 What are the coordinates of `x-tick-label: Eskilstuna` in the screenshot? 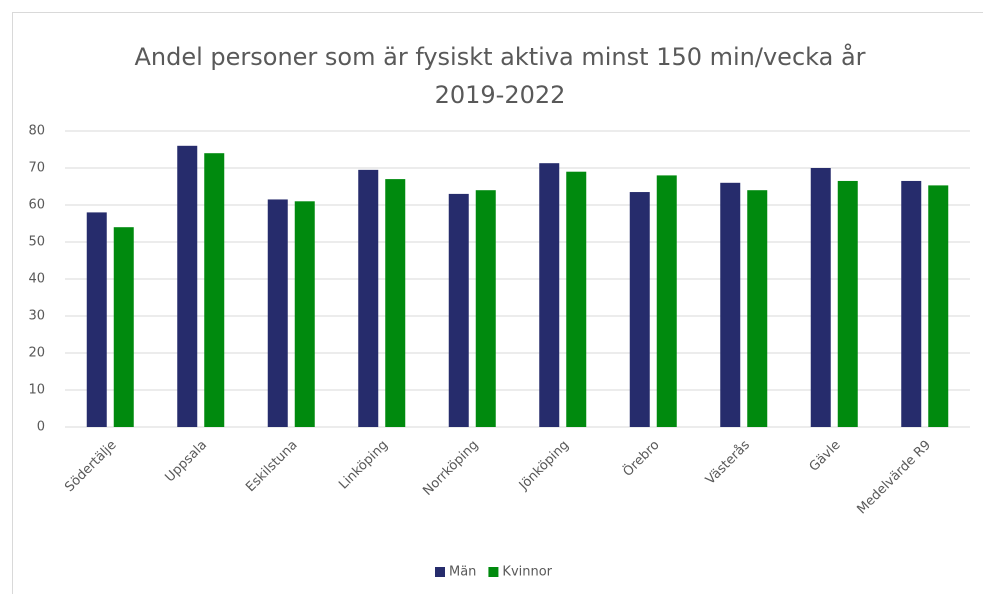 It's located at (271, 466).